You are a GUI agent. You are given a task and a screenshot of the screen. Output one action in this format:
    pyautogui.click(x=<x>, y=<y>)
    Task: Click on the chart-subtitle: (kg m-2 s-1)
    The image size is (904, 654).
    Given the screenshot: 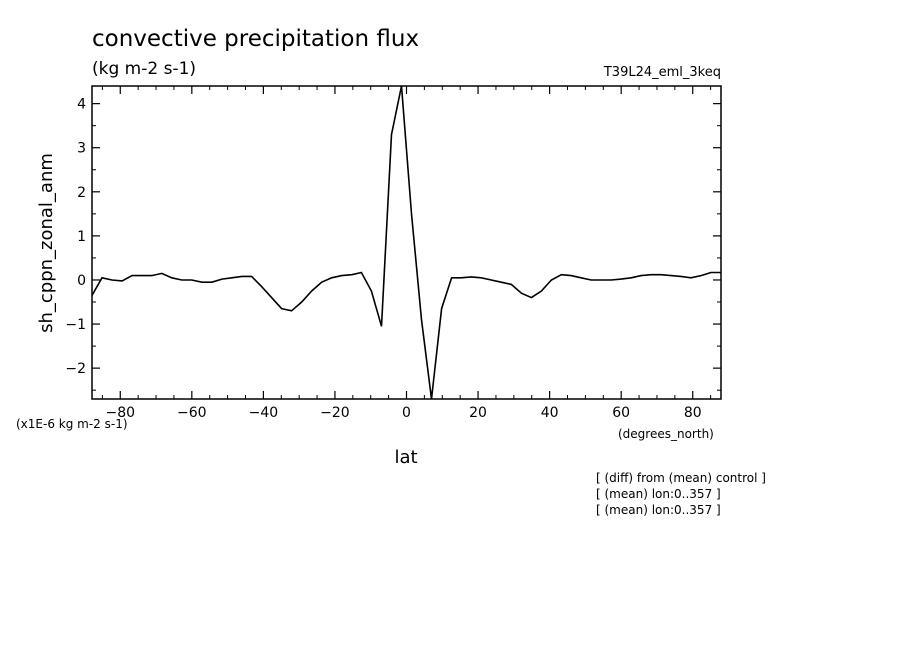 What is the action you would take?
    pyautogui.click(x=144, y=69)
    